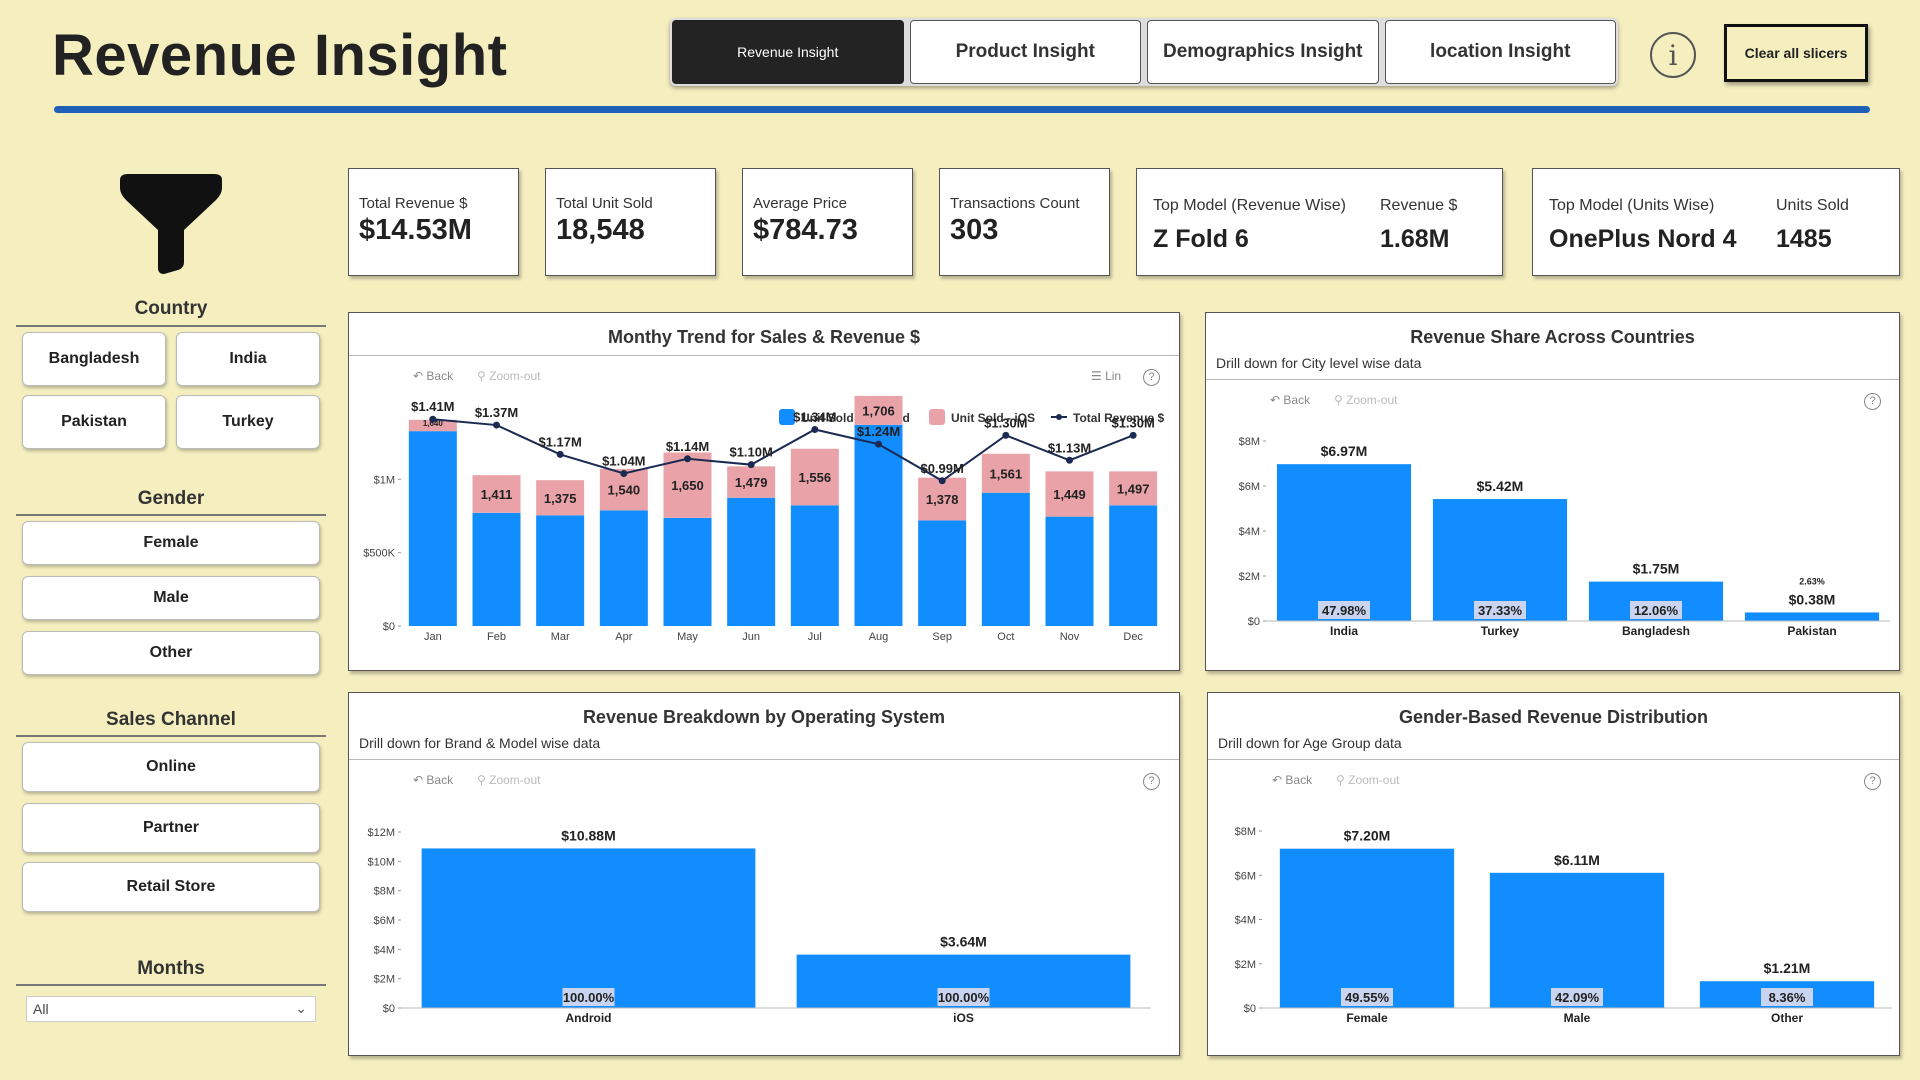 Image resolution: width=1920 pixels, height=1080 pixels. What do you see at coordinates (1500, 52) in the screenshot?
I see `tab-location-insight: location Insight` at bounding box center [1500, 52].